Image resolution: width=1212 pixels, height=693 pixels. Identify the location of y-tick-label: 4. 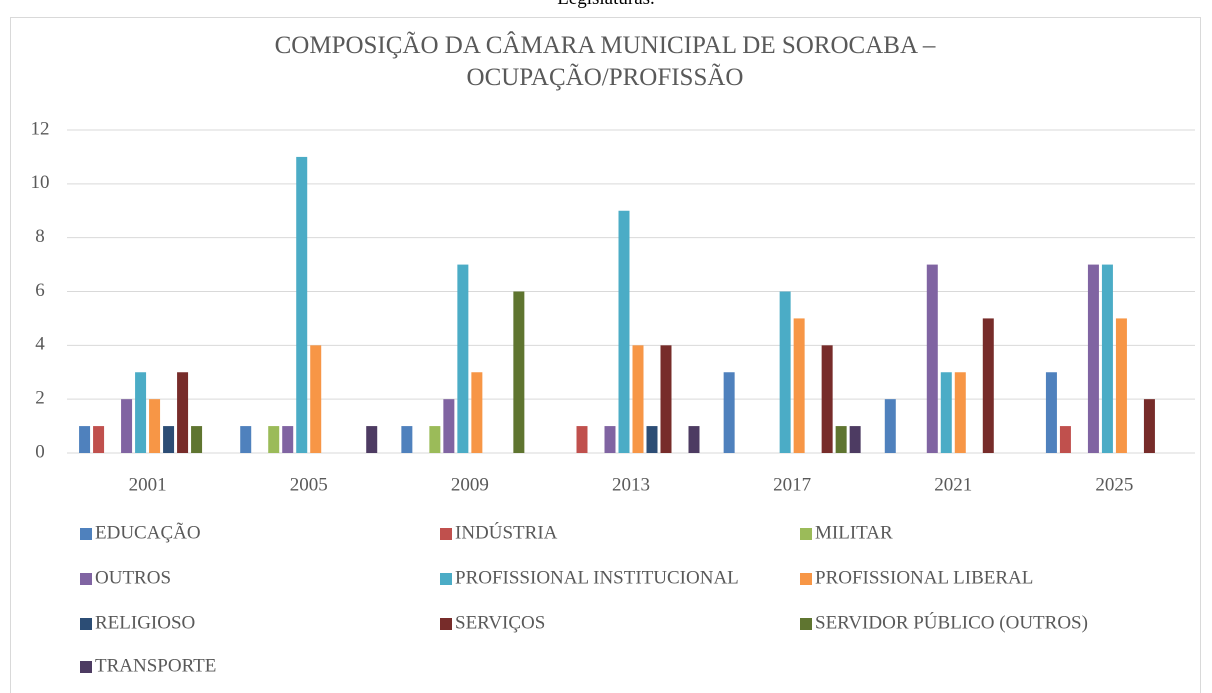
(40, 344).